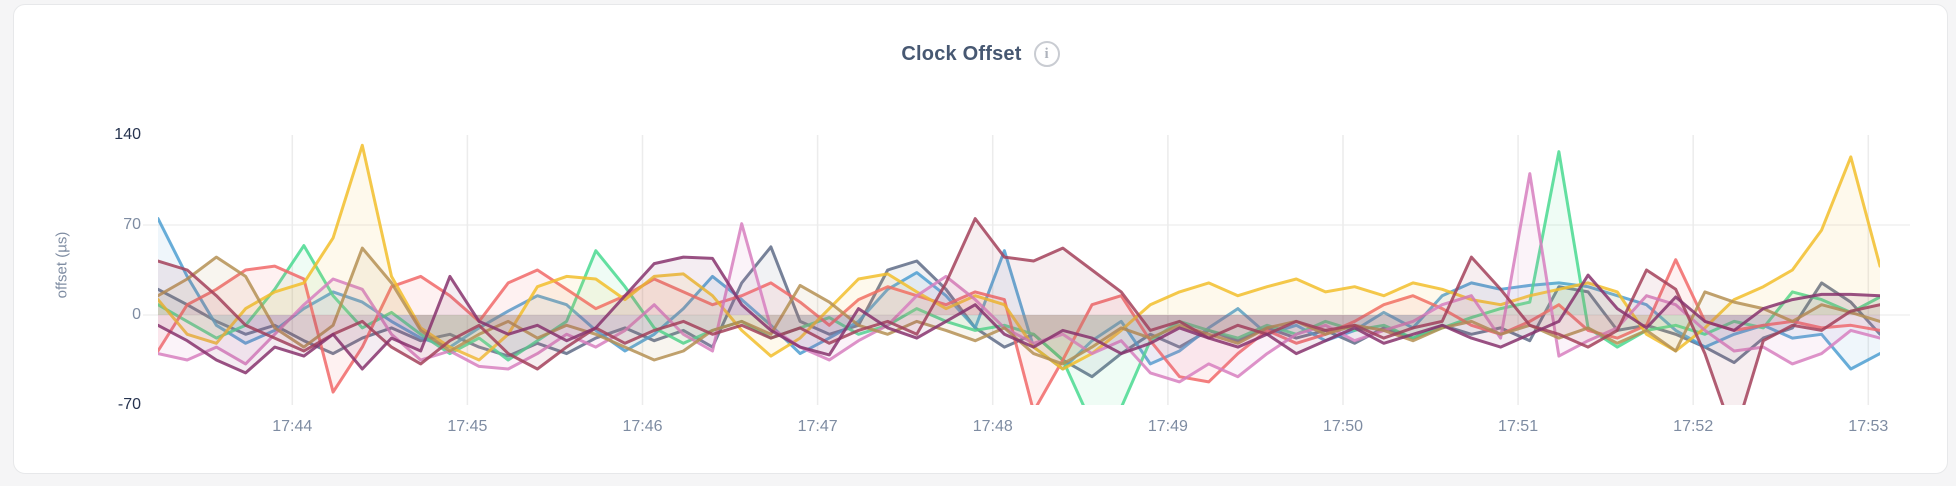  What do you see at coordinates (1693, 426) in the screenshot?
I see `x-tick-label: 17:52` at bounding box center [1693, 426].